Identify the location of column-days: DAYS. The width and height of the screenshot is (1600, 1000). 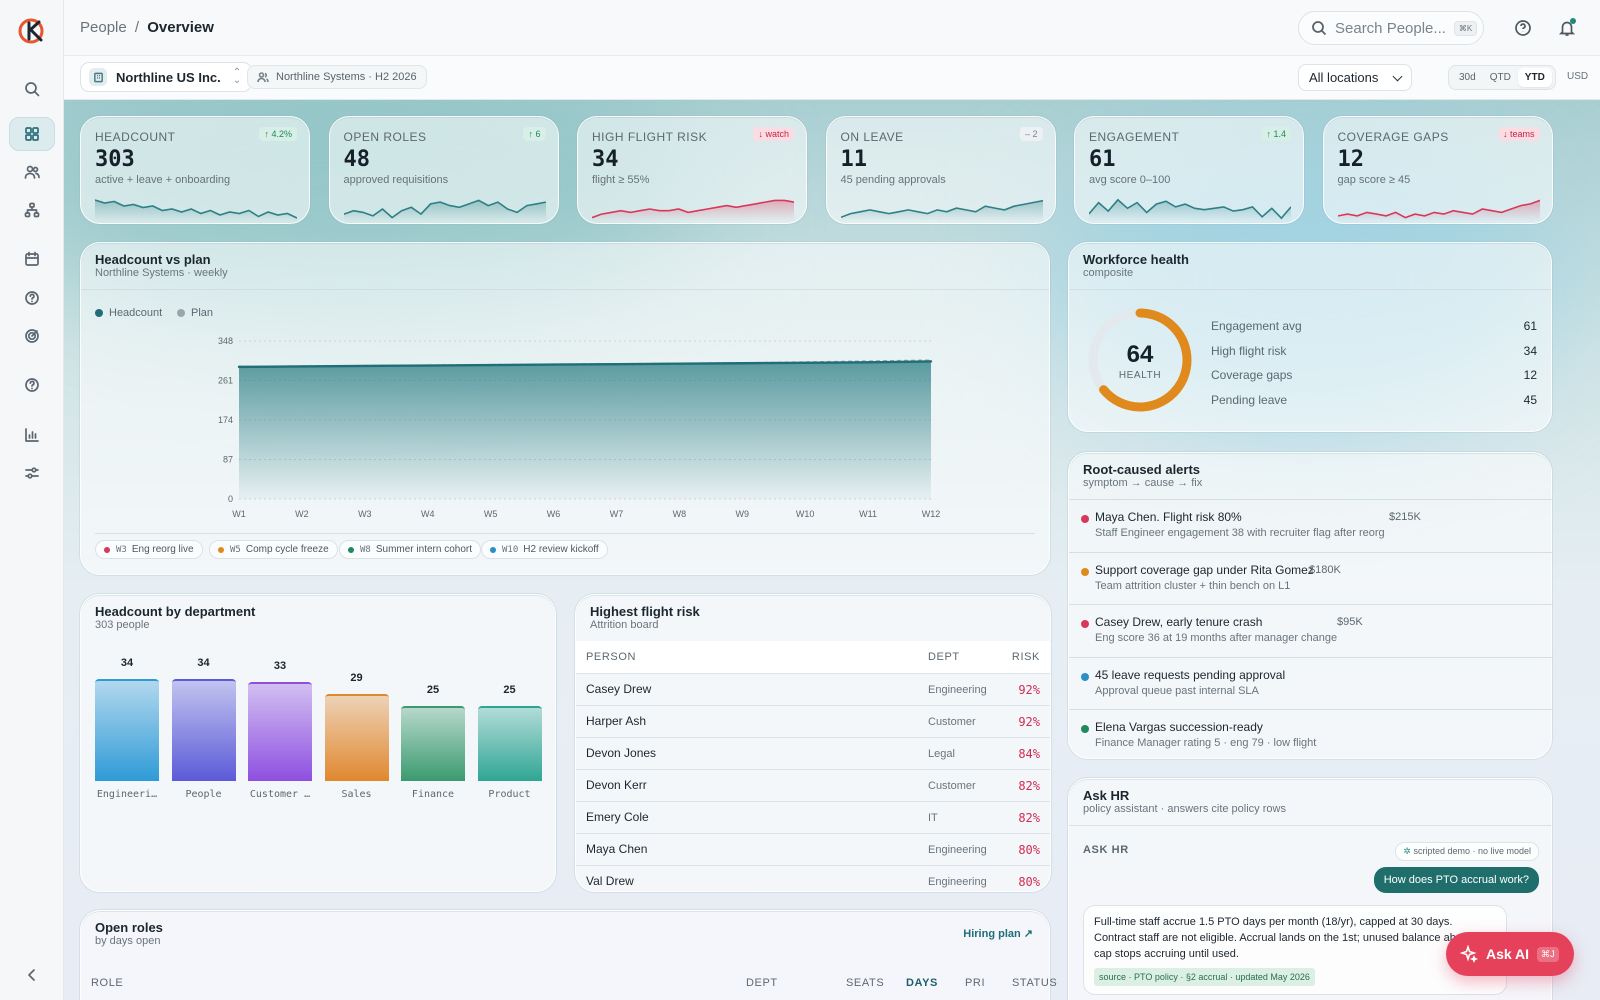
(922, 983).